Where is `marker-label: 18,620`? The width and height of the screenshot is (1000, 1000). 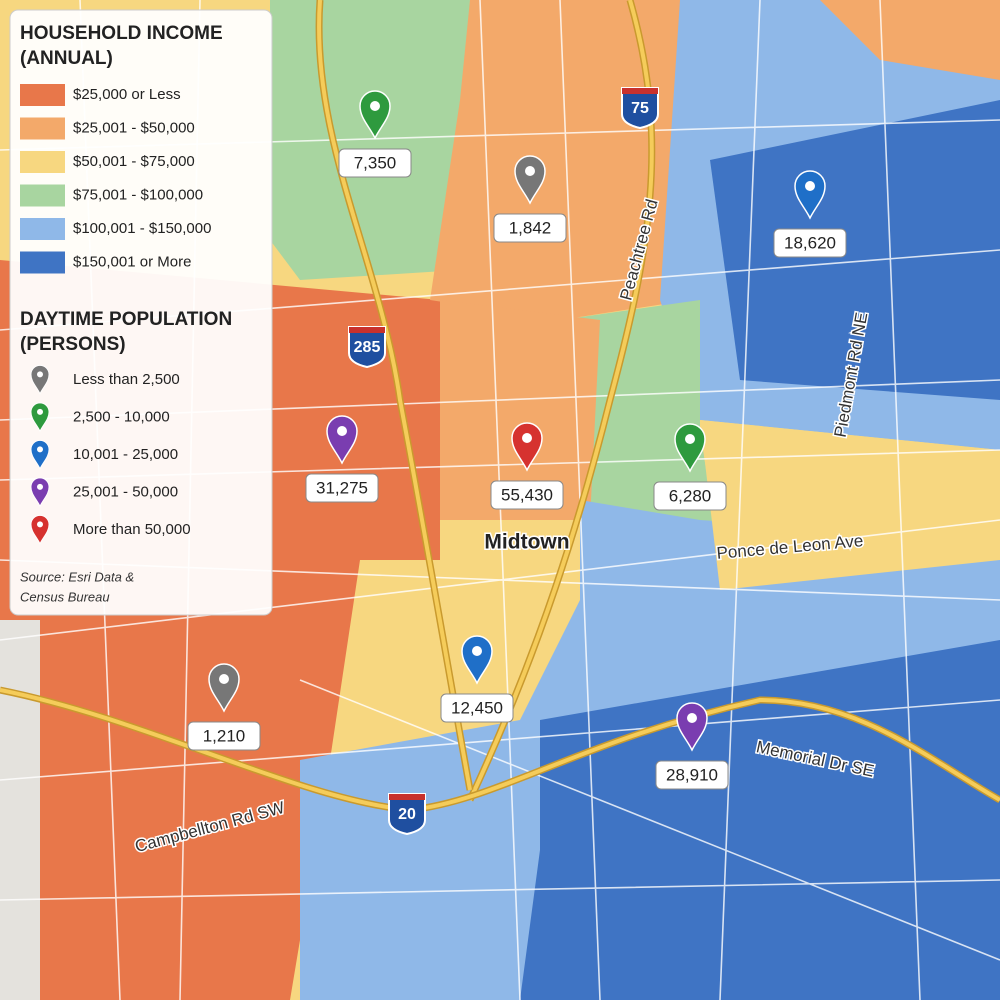
marker-label: 18,620 is located at coordinates (810, 242).